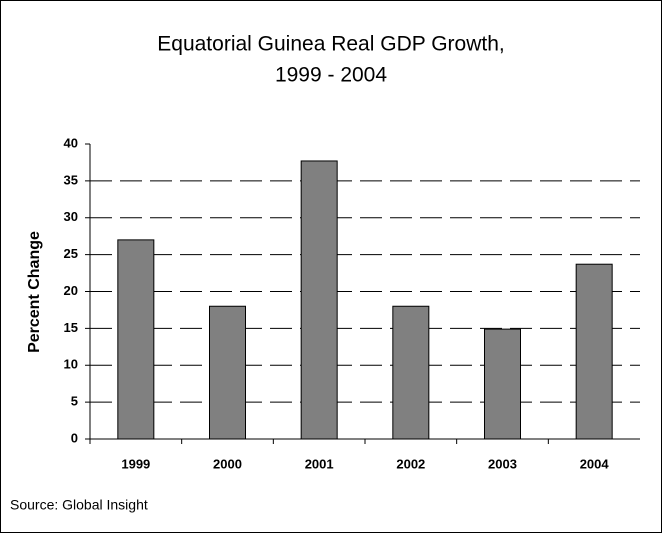  I want to click on y-tick-label: 30, so click(71, 216).